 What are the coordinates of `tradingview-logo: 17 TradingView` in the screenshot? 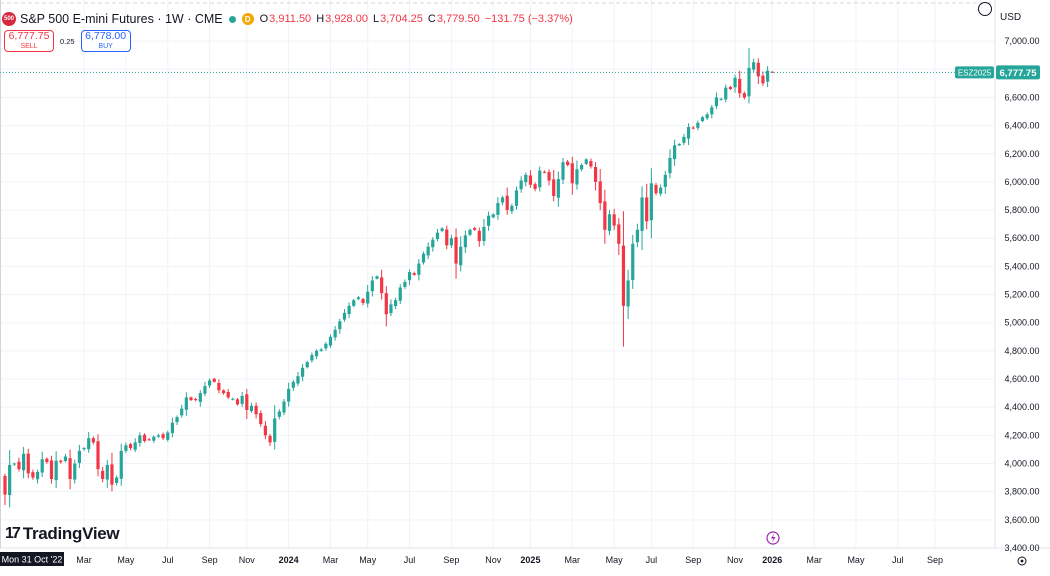 It's located at (62, 534).